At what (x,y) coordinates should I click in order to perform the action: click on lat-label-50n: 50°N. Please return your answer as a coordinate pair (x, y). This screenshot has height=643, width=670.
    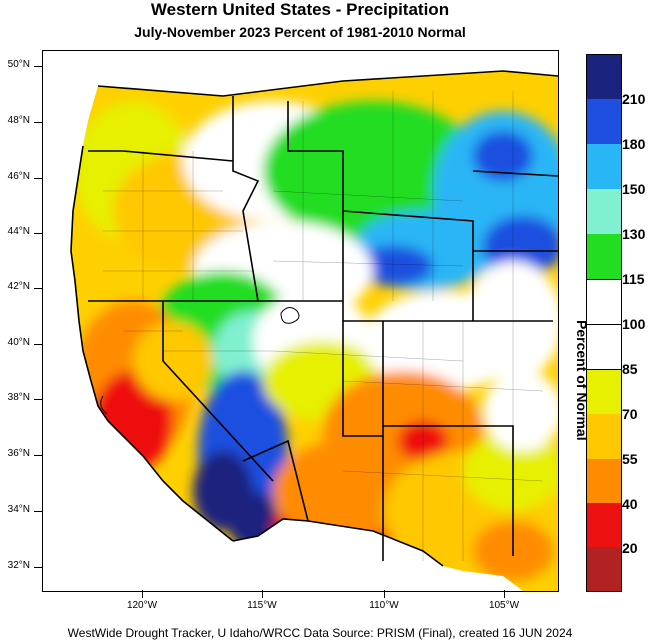
    Looking at the image, I should click on (18, 64).